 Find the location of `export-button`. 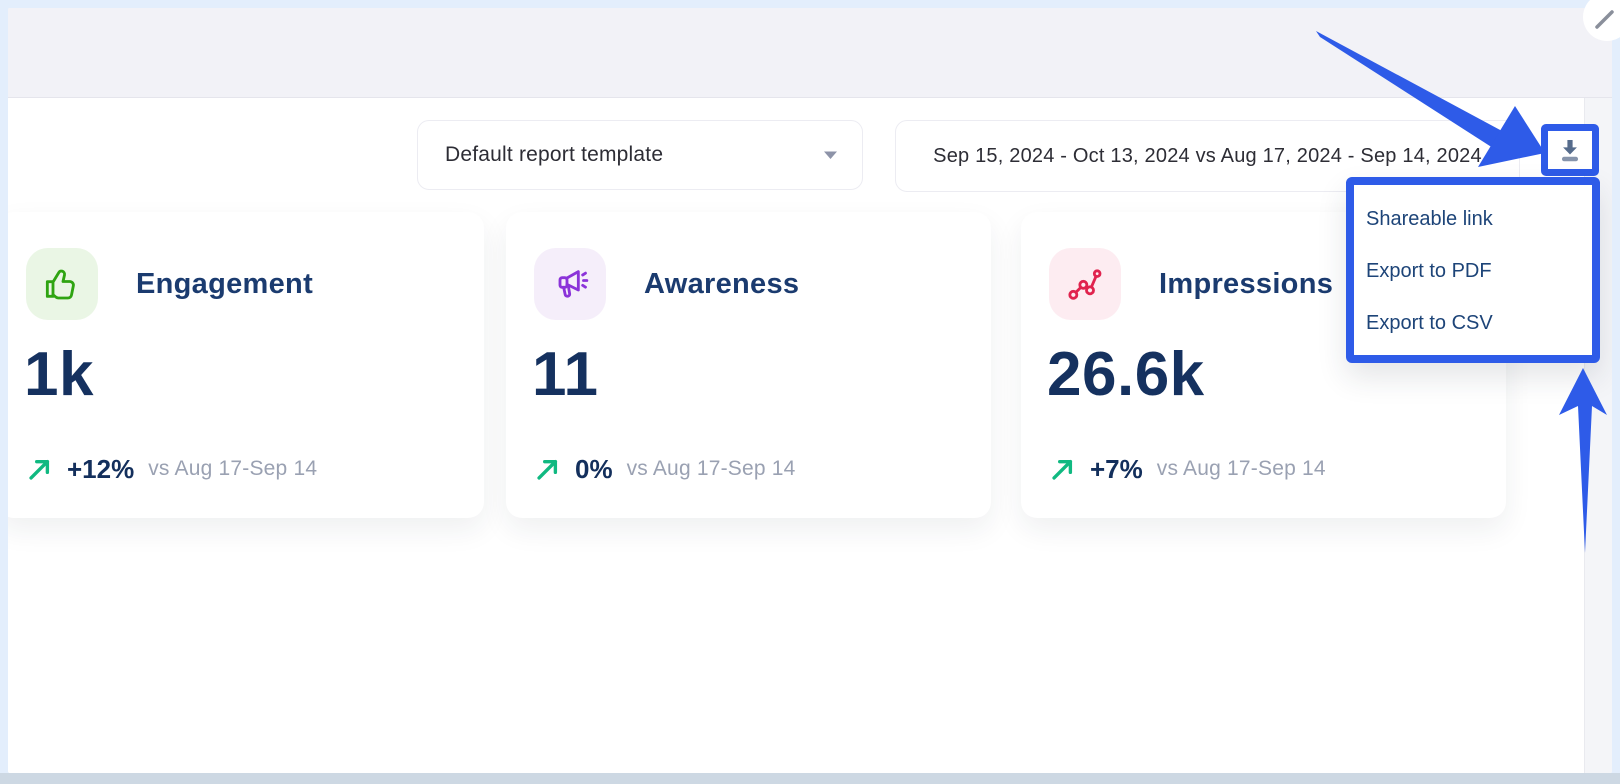

export-button is located at coordinates (1570, 150).